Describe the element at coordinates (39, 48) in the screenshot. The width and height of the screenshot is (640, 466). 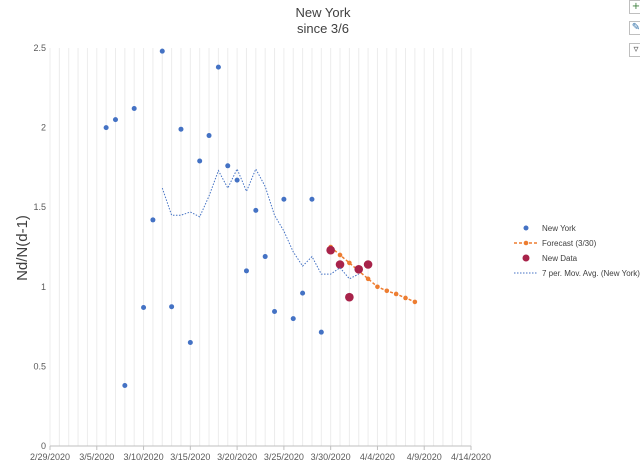
I see `y-tick-label: 2.5` at that location.